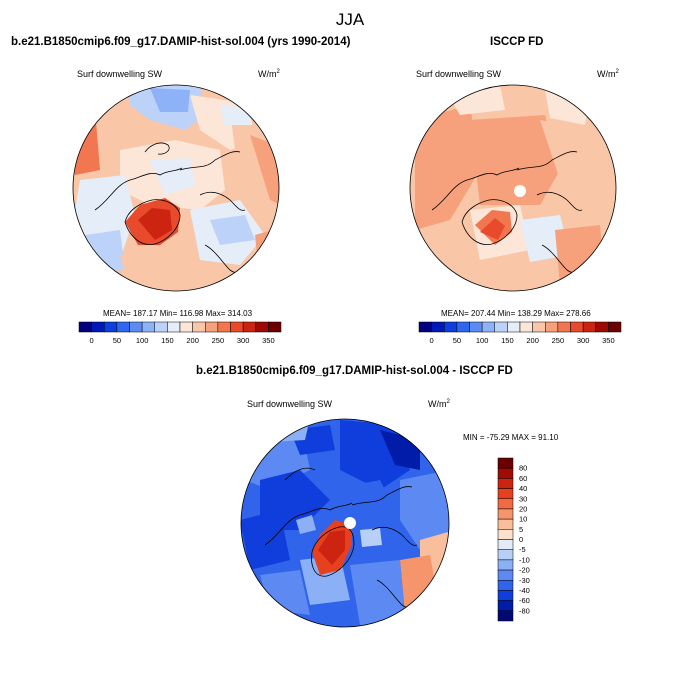  What do you see at coordinates (521, 529) in the screenshot?
I see `panel3-colorbar-tick-label: 5` at bounding box center [521, 529].